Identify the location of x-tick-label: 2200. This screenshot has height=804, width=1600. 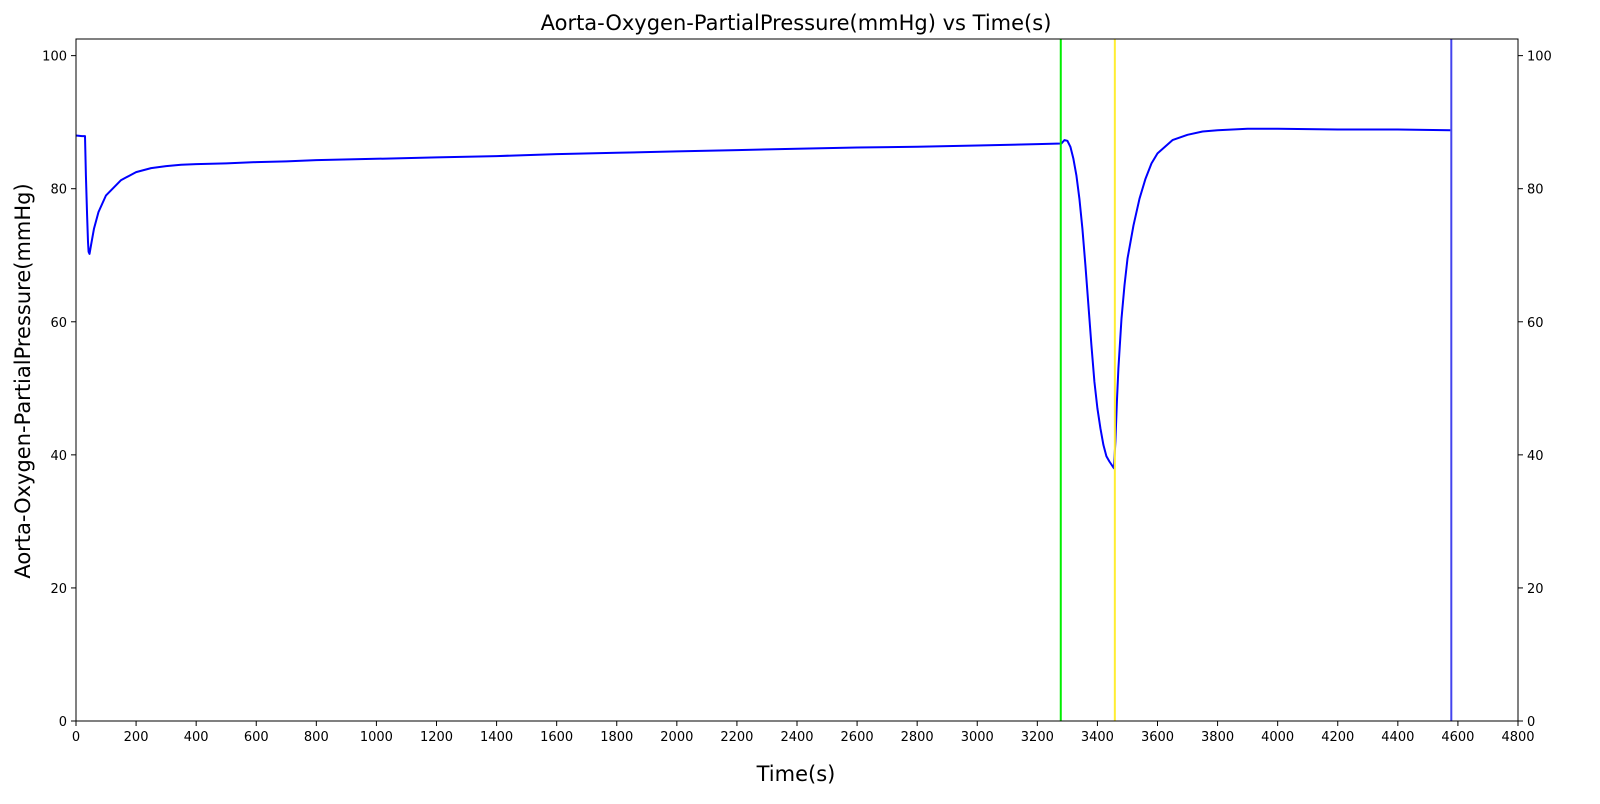
(736, 737).